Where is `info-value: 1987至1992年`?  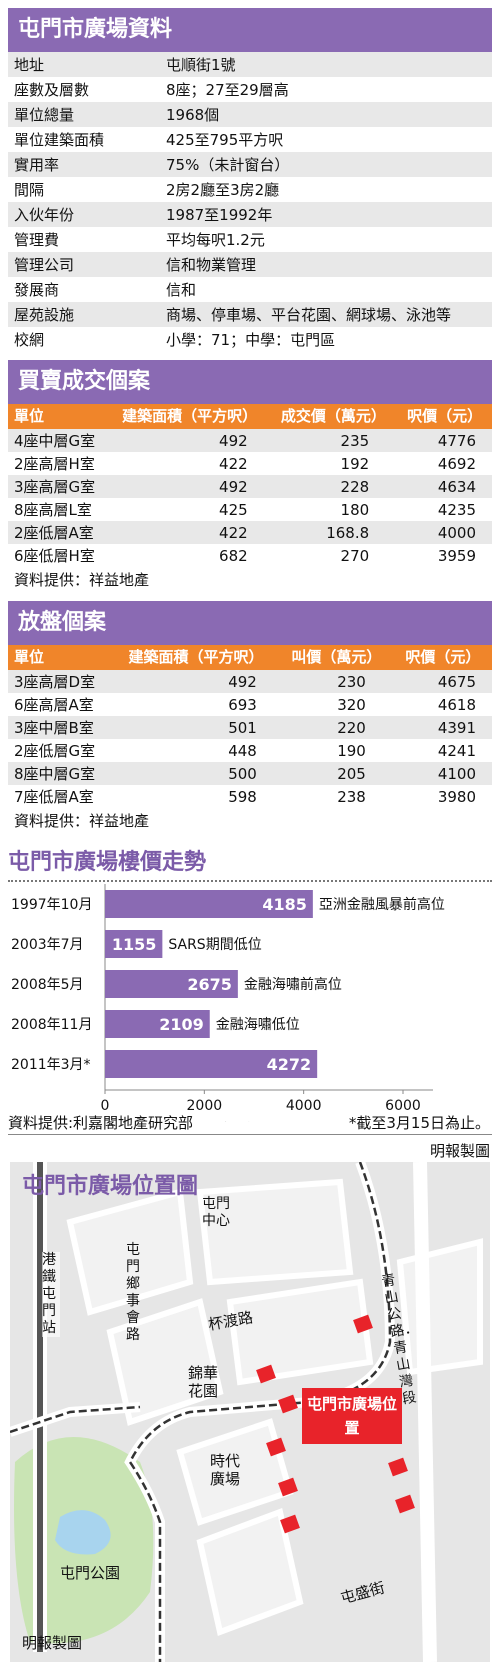 info-value: 1987至1992年 is located at coordinates (326, 214).